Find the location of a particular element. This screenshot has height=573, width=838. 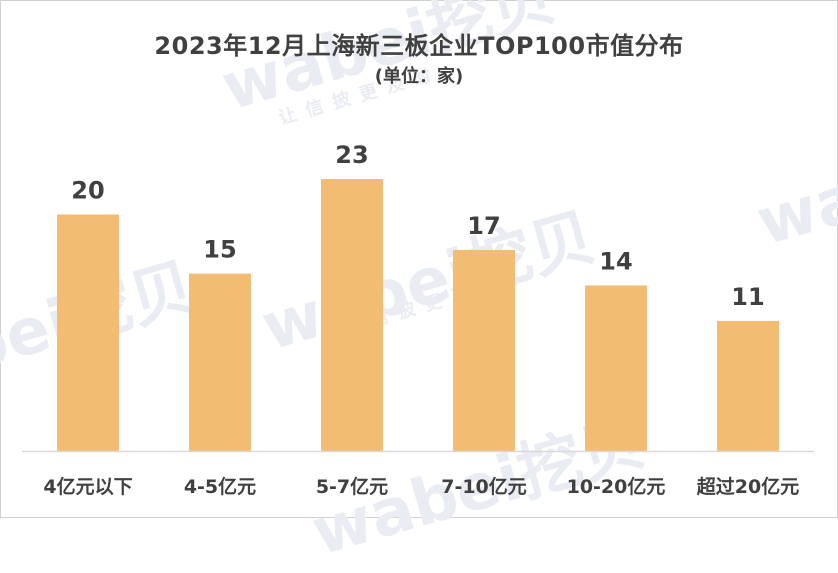

chart-title: 2023年12月上海新三板企业TOP100市值分布 is located at coordinates (419, 46).